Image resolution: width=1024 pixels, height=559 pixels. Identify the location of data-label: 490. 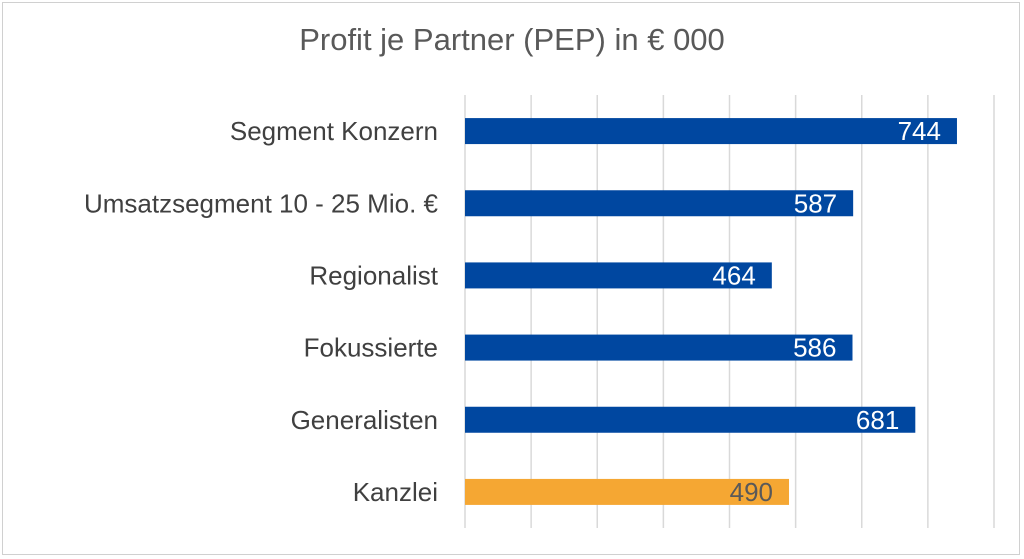
(751, 492).